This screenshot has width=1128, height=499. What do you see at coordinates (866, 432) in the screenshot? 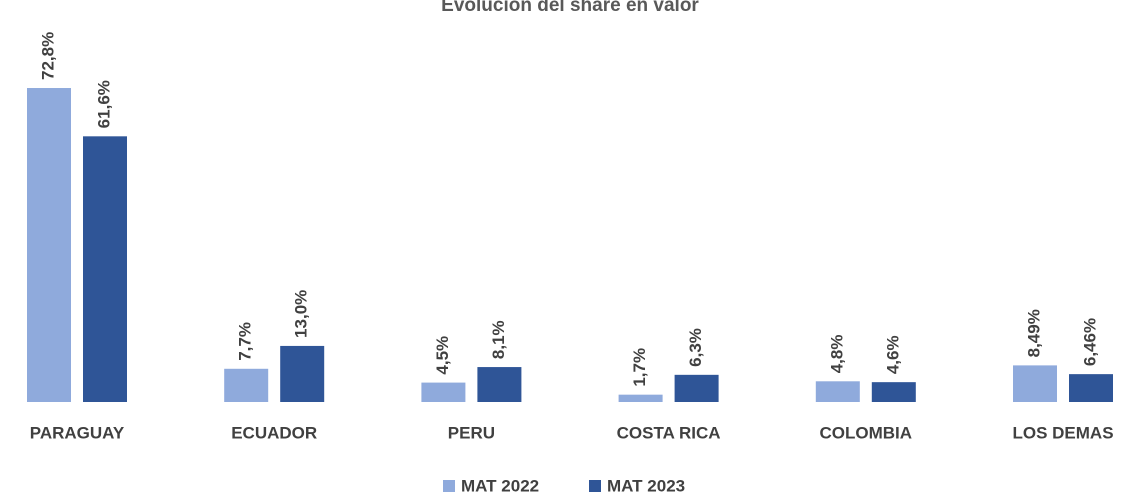
I see `x-tick-label: COLOMBIA` at bounding box center [866, 432].